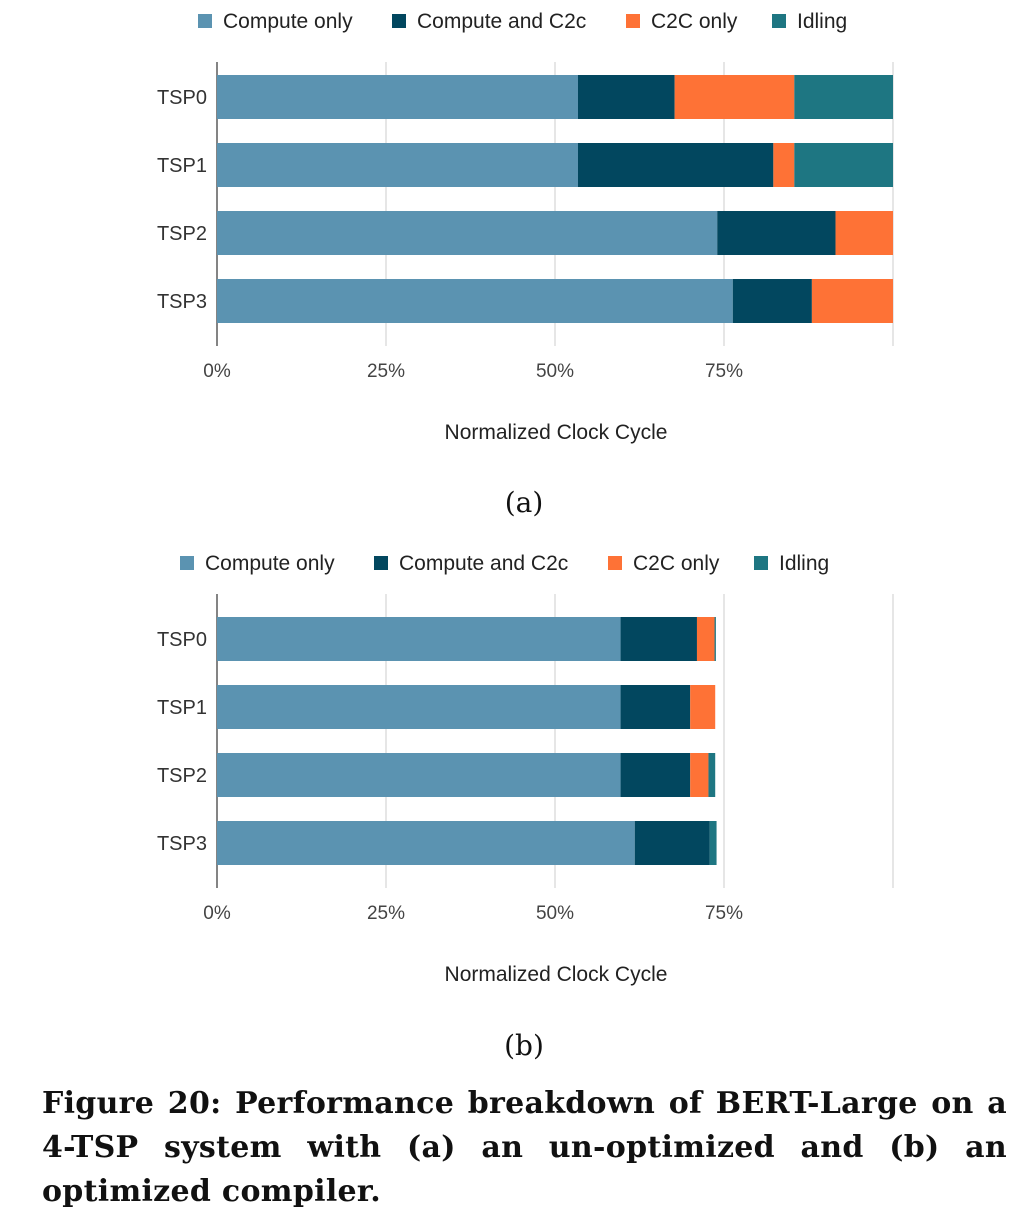 The height and width of the screenshot is (1215, 1030). I want to click on panel-label: (b), so click(524, 1045).